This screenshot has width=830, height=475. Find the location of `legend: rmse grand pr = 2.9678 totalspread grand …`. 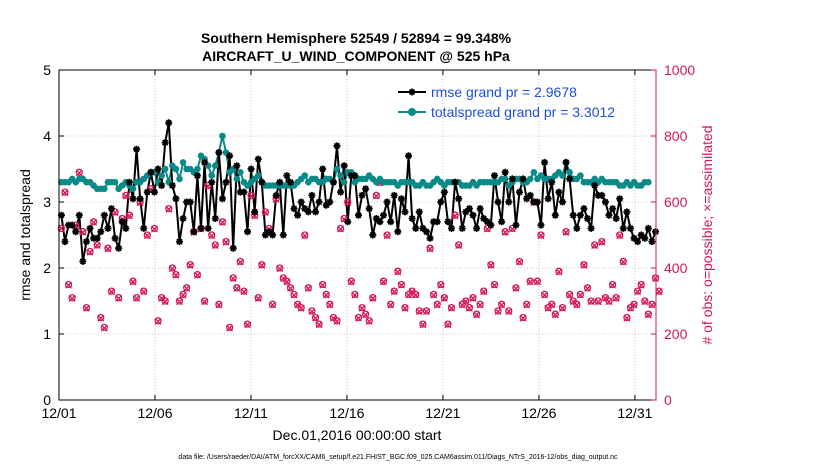

legend: rmse grand pr = 2.9678 totalspread grand … is located at coordinates (506, 102).